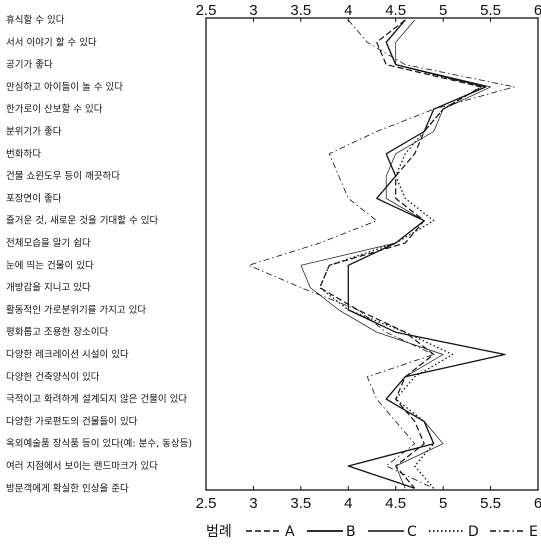 The height and width of the screenshot is (547, 541). I want to click on top-tick-label: 5.5, so click(490, 10).